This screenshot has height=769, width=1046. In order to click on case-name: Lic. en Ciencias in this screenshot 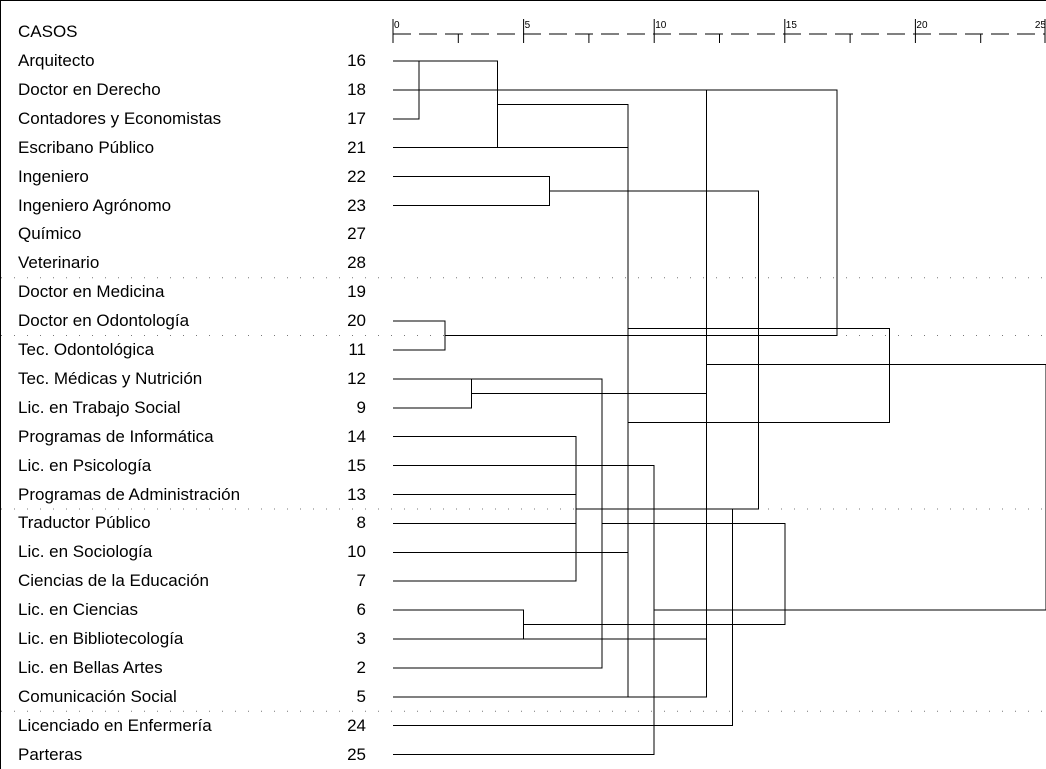, I will do `click(78, 610)`.